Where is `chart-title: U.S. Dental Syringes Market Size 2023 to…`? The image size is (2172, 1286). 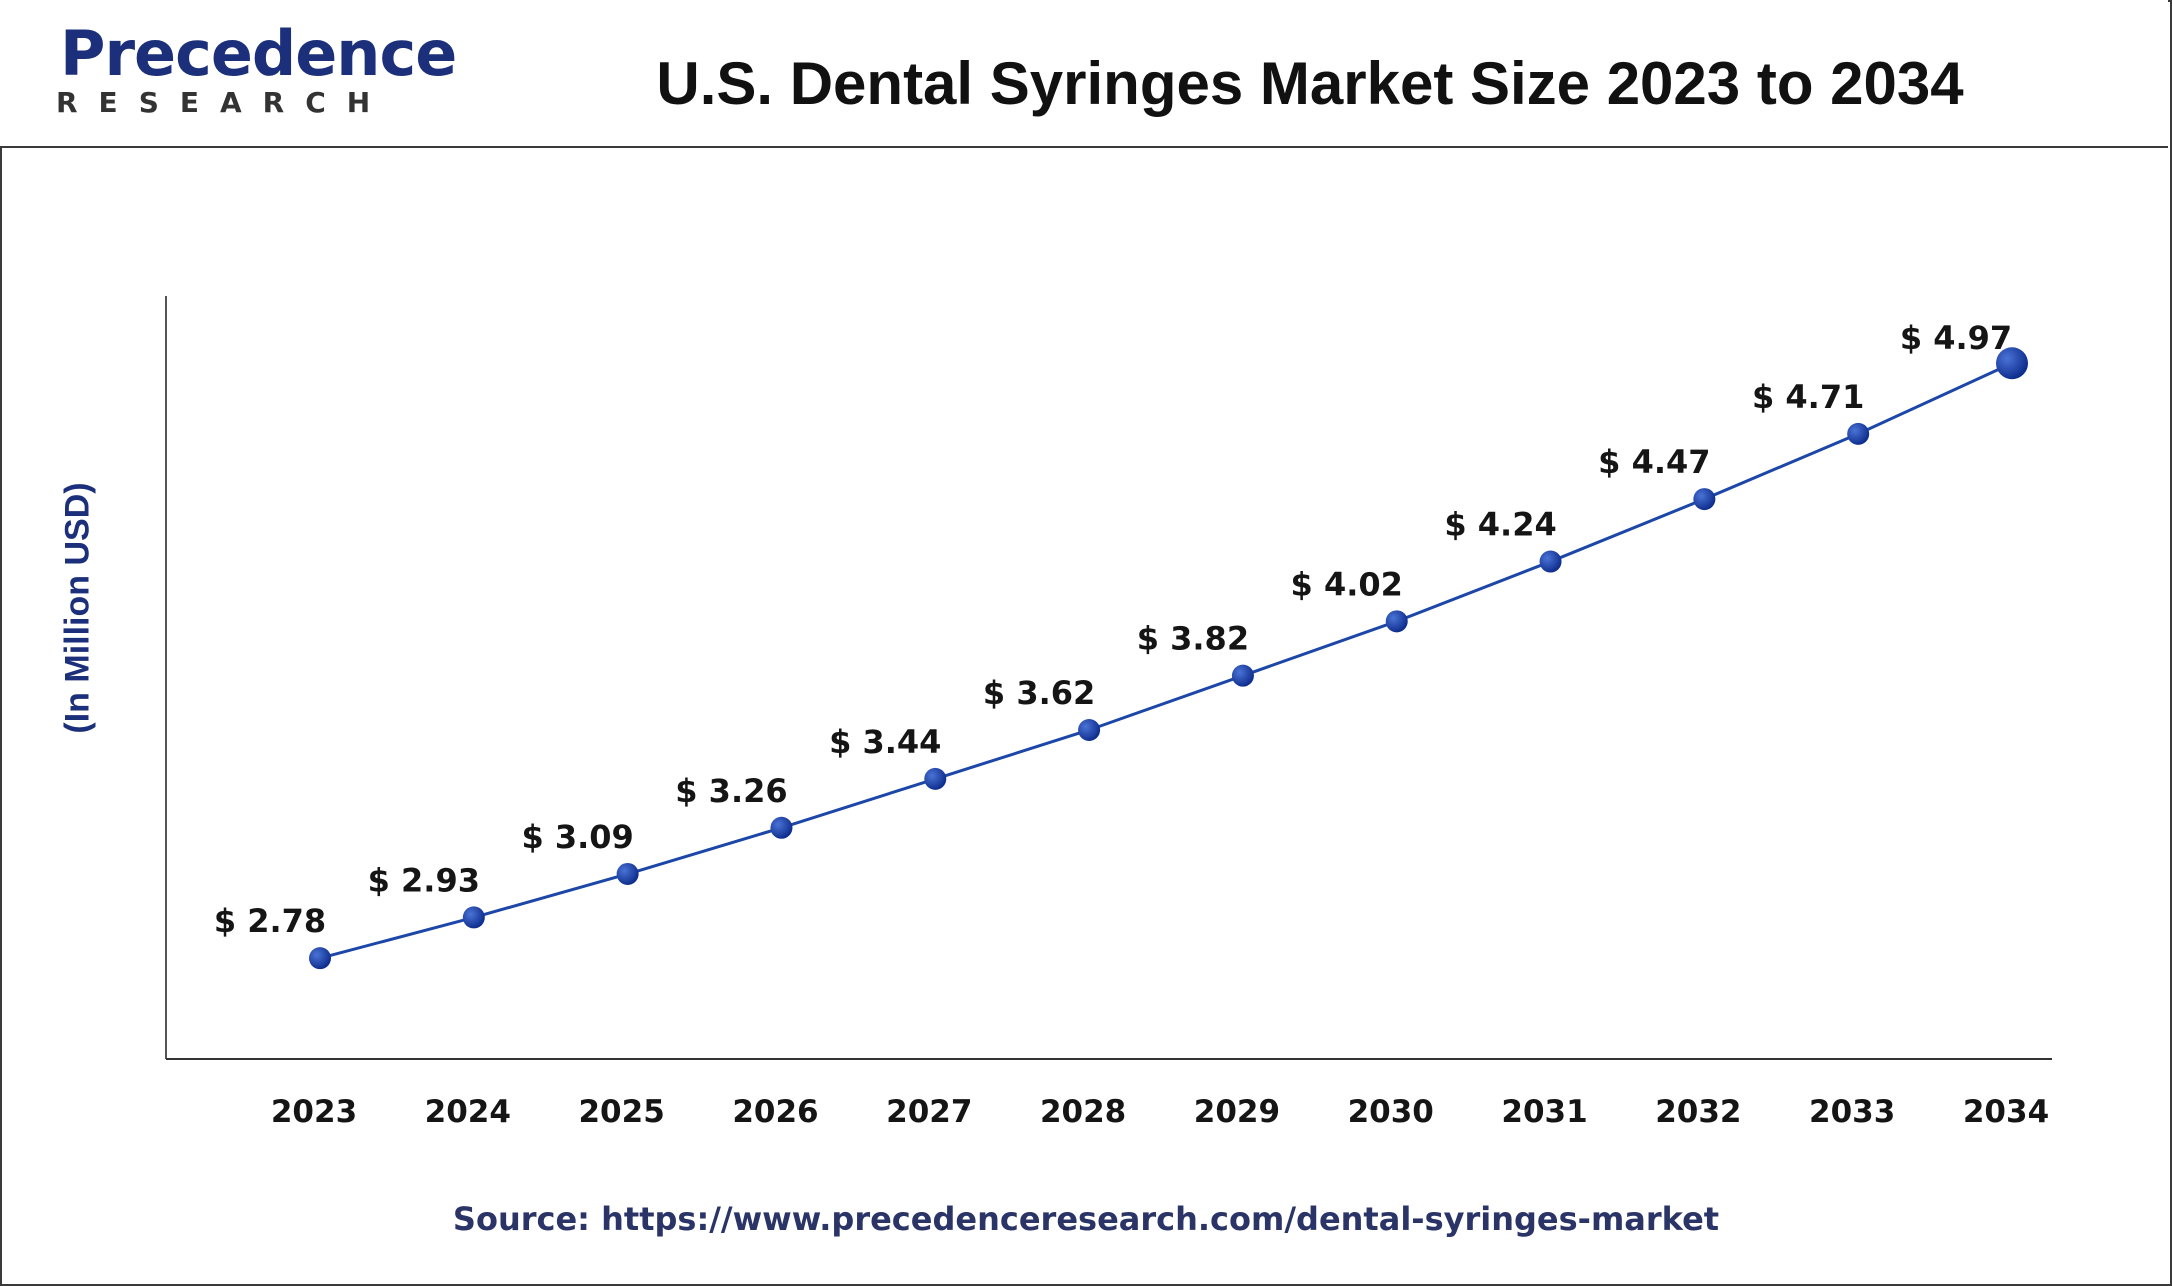
chart-title: U.S. Dental Syringes Market Size 2023 to… is located at coordinates (1310, 83).